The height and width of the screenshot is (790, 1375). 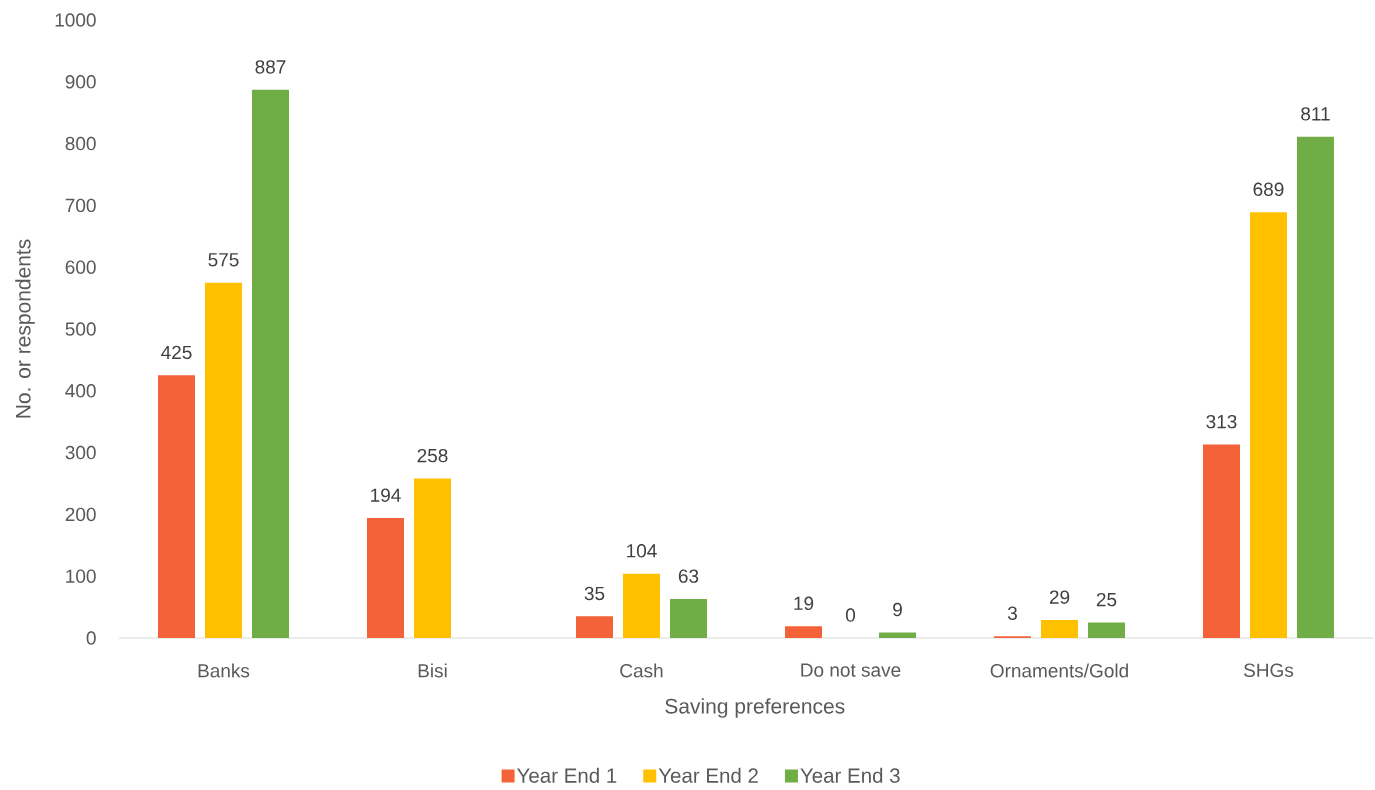 What do you see at coordinates (386, 495) in the screenshot?
I see `data-label: 194` at bounding box center [386, 495].